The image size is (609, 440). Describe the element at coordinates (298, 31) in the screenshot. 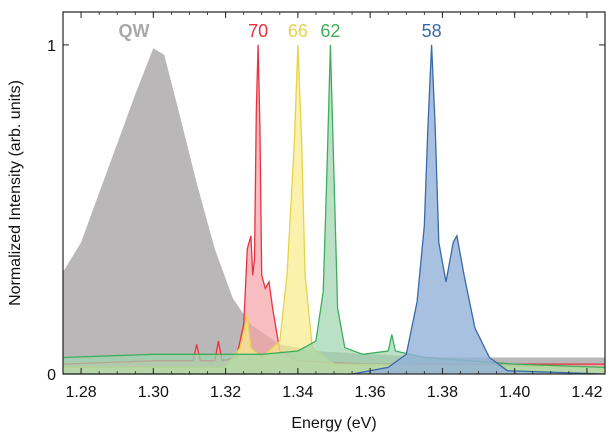

I see `series-label-66: 66` at that location.